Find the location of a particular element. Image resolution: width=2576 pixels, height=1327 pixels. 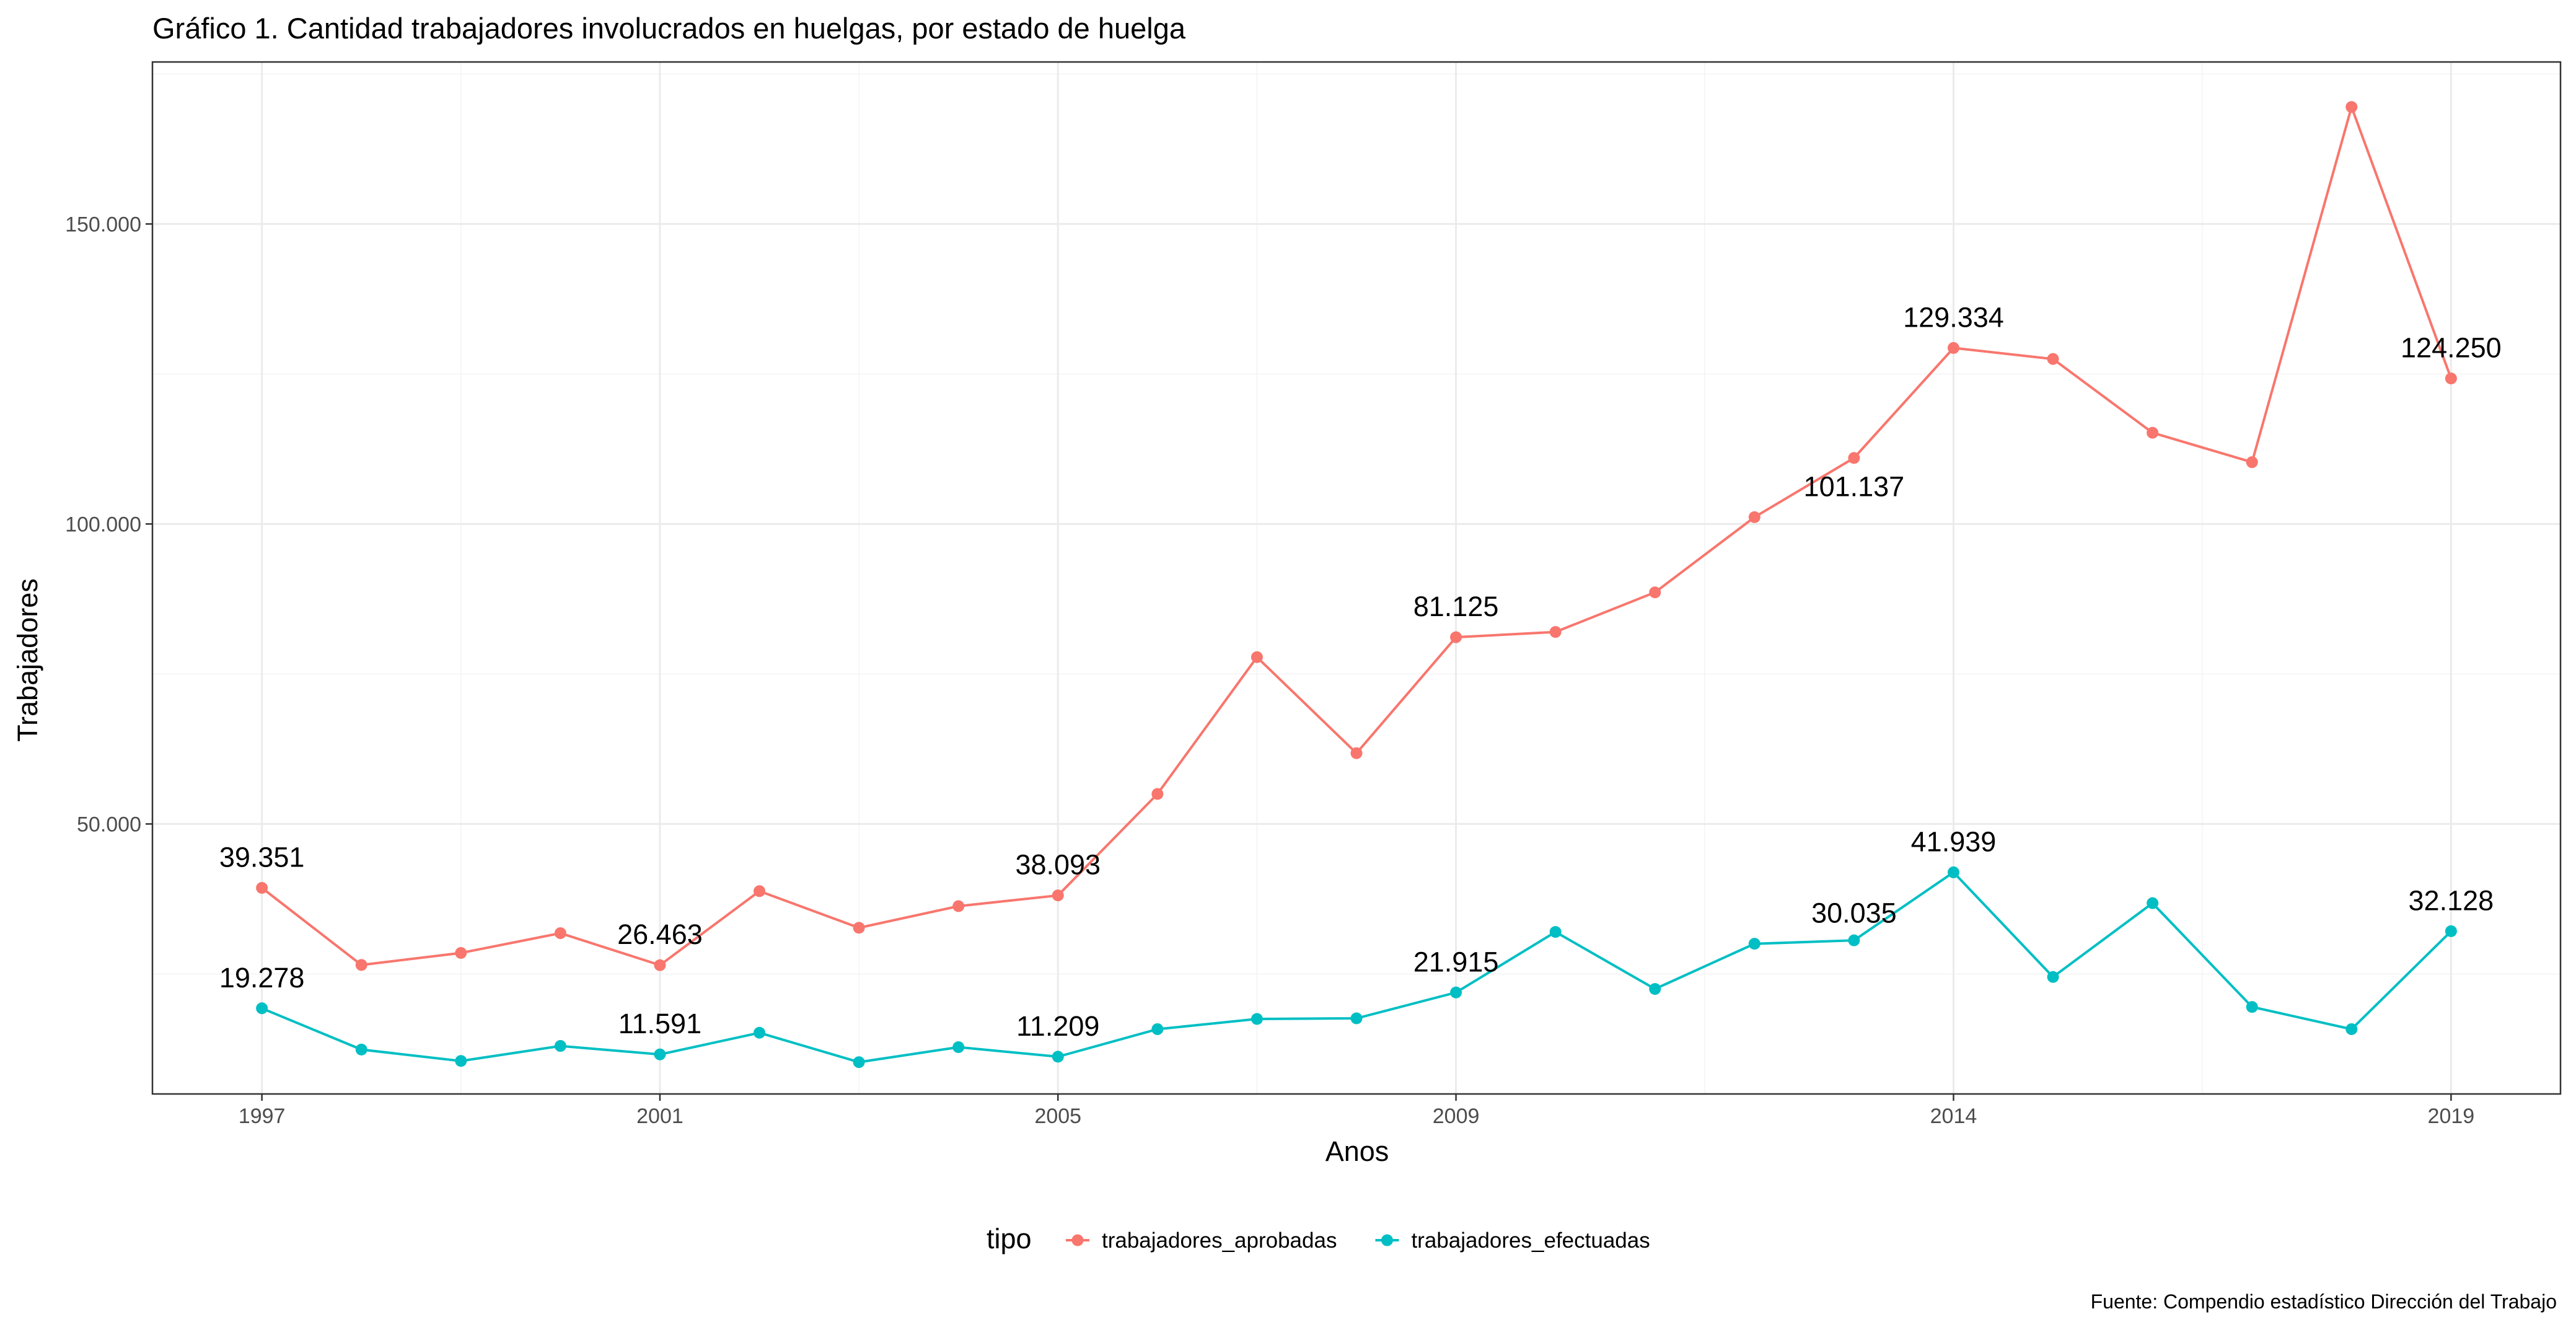

data-label: 39.351 is located at coordinates (262, 857).